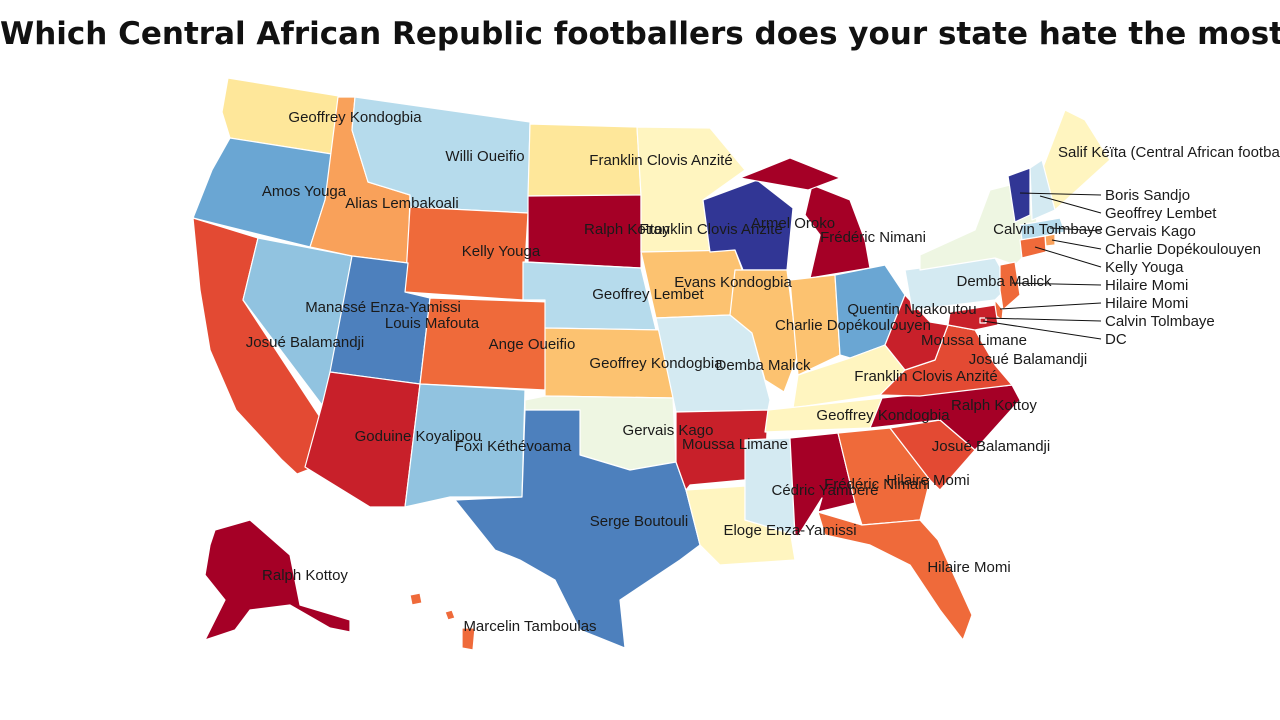 This screenshot has height=720, width=1280. What do you see at coordinates (668, 430) in the screenshot?
I see `state-label-ok: Gervais Kago` at bounding box center [668, 430].